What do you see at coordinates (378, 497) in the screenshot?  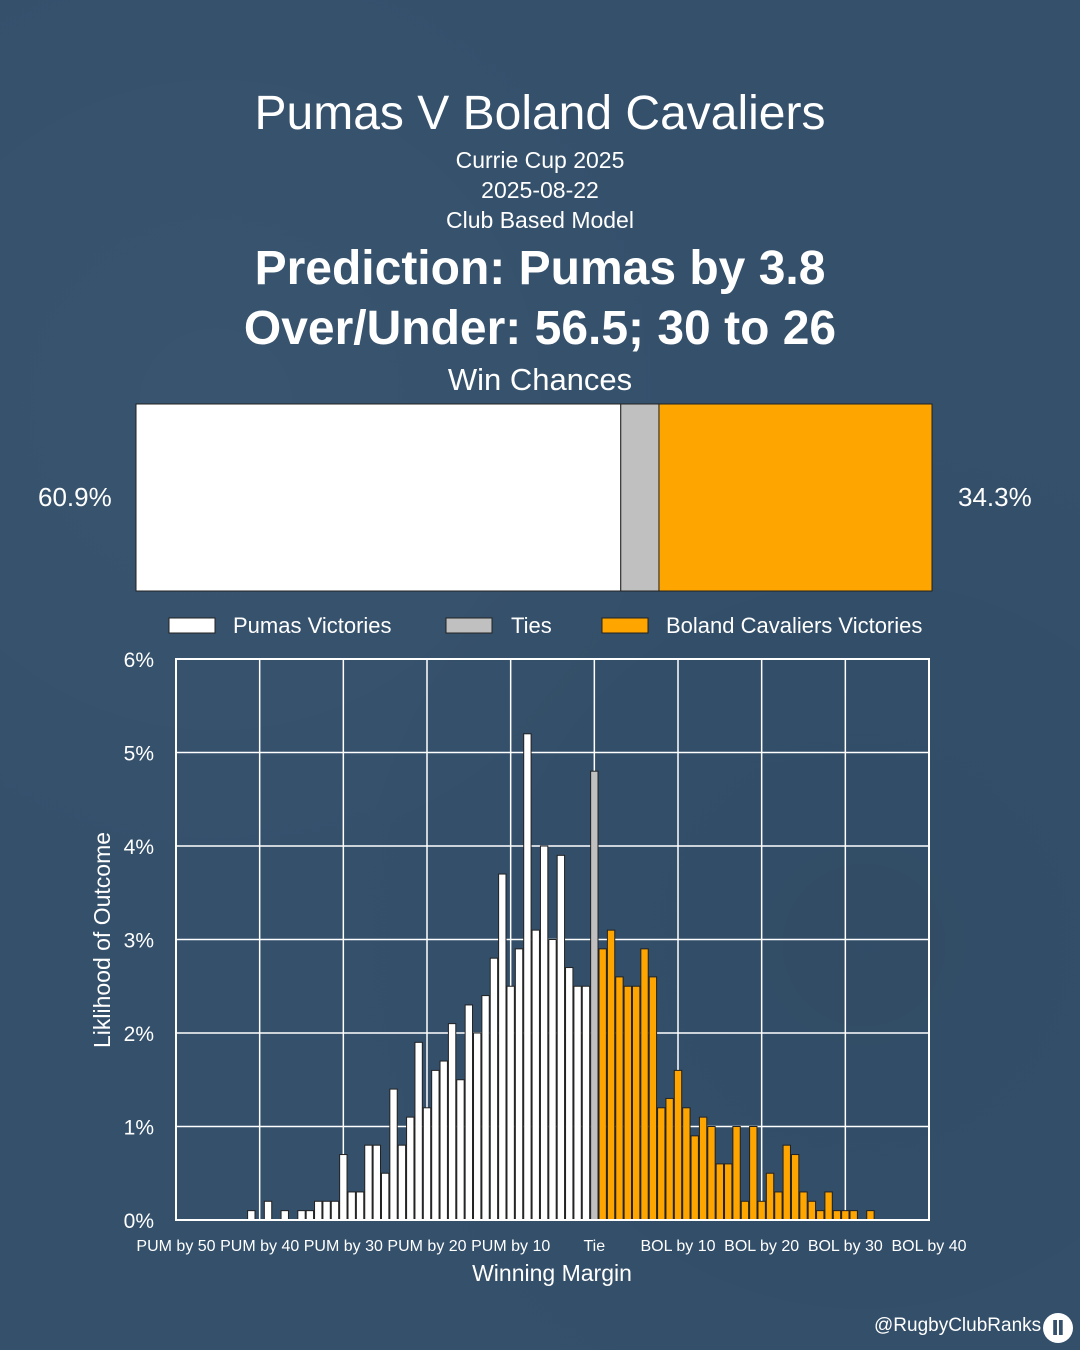 I see `pumas-win-segment` at bounding box center [378, 497].